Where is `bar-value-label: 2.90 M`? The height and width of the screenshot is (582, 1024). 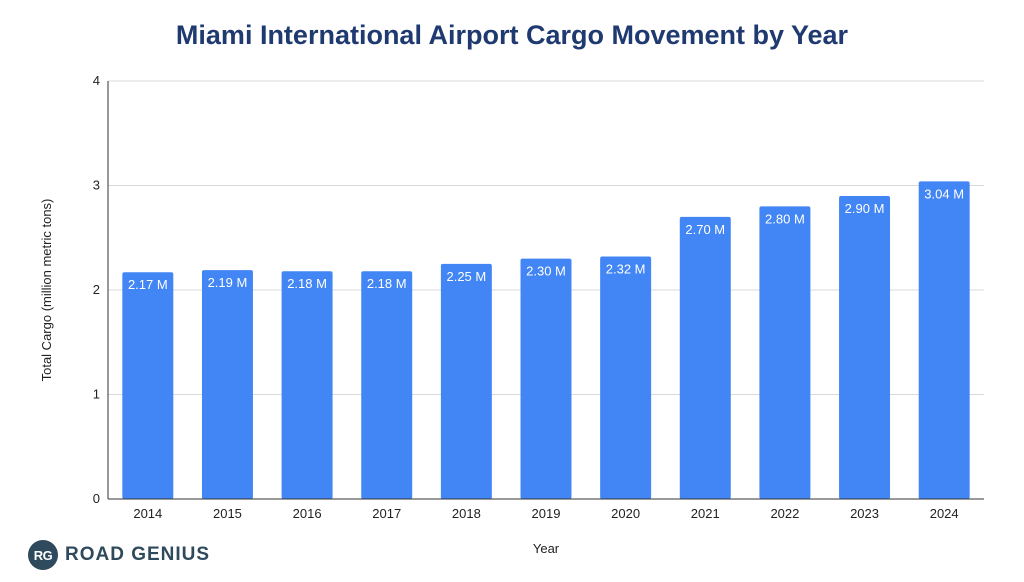
bar-value-label: 2.90 M is located at coordinates (865, 208).